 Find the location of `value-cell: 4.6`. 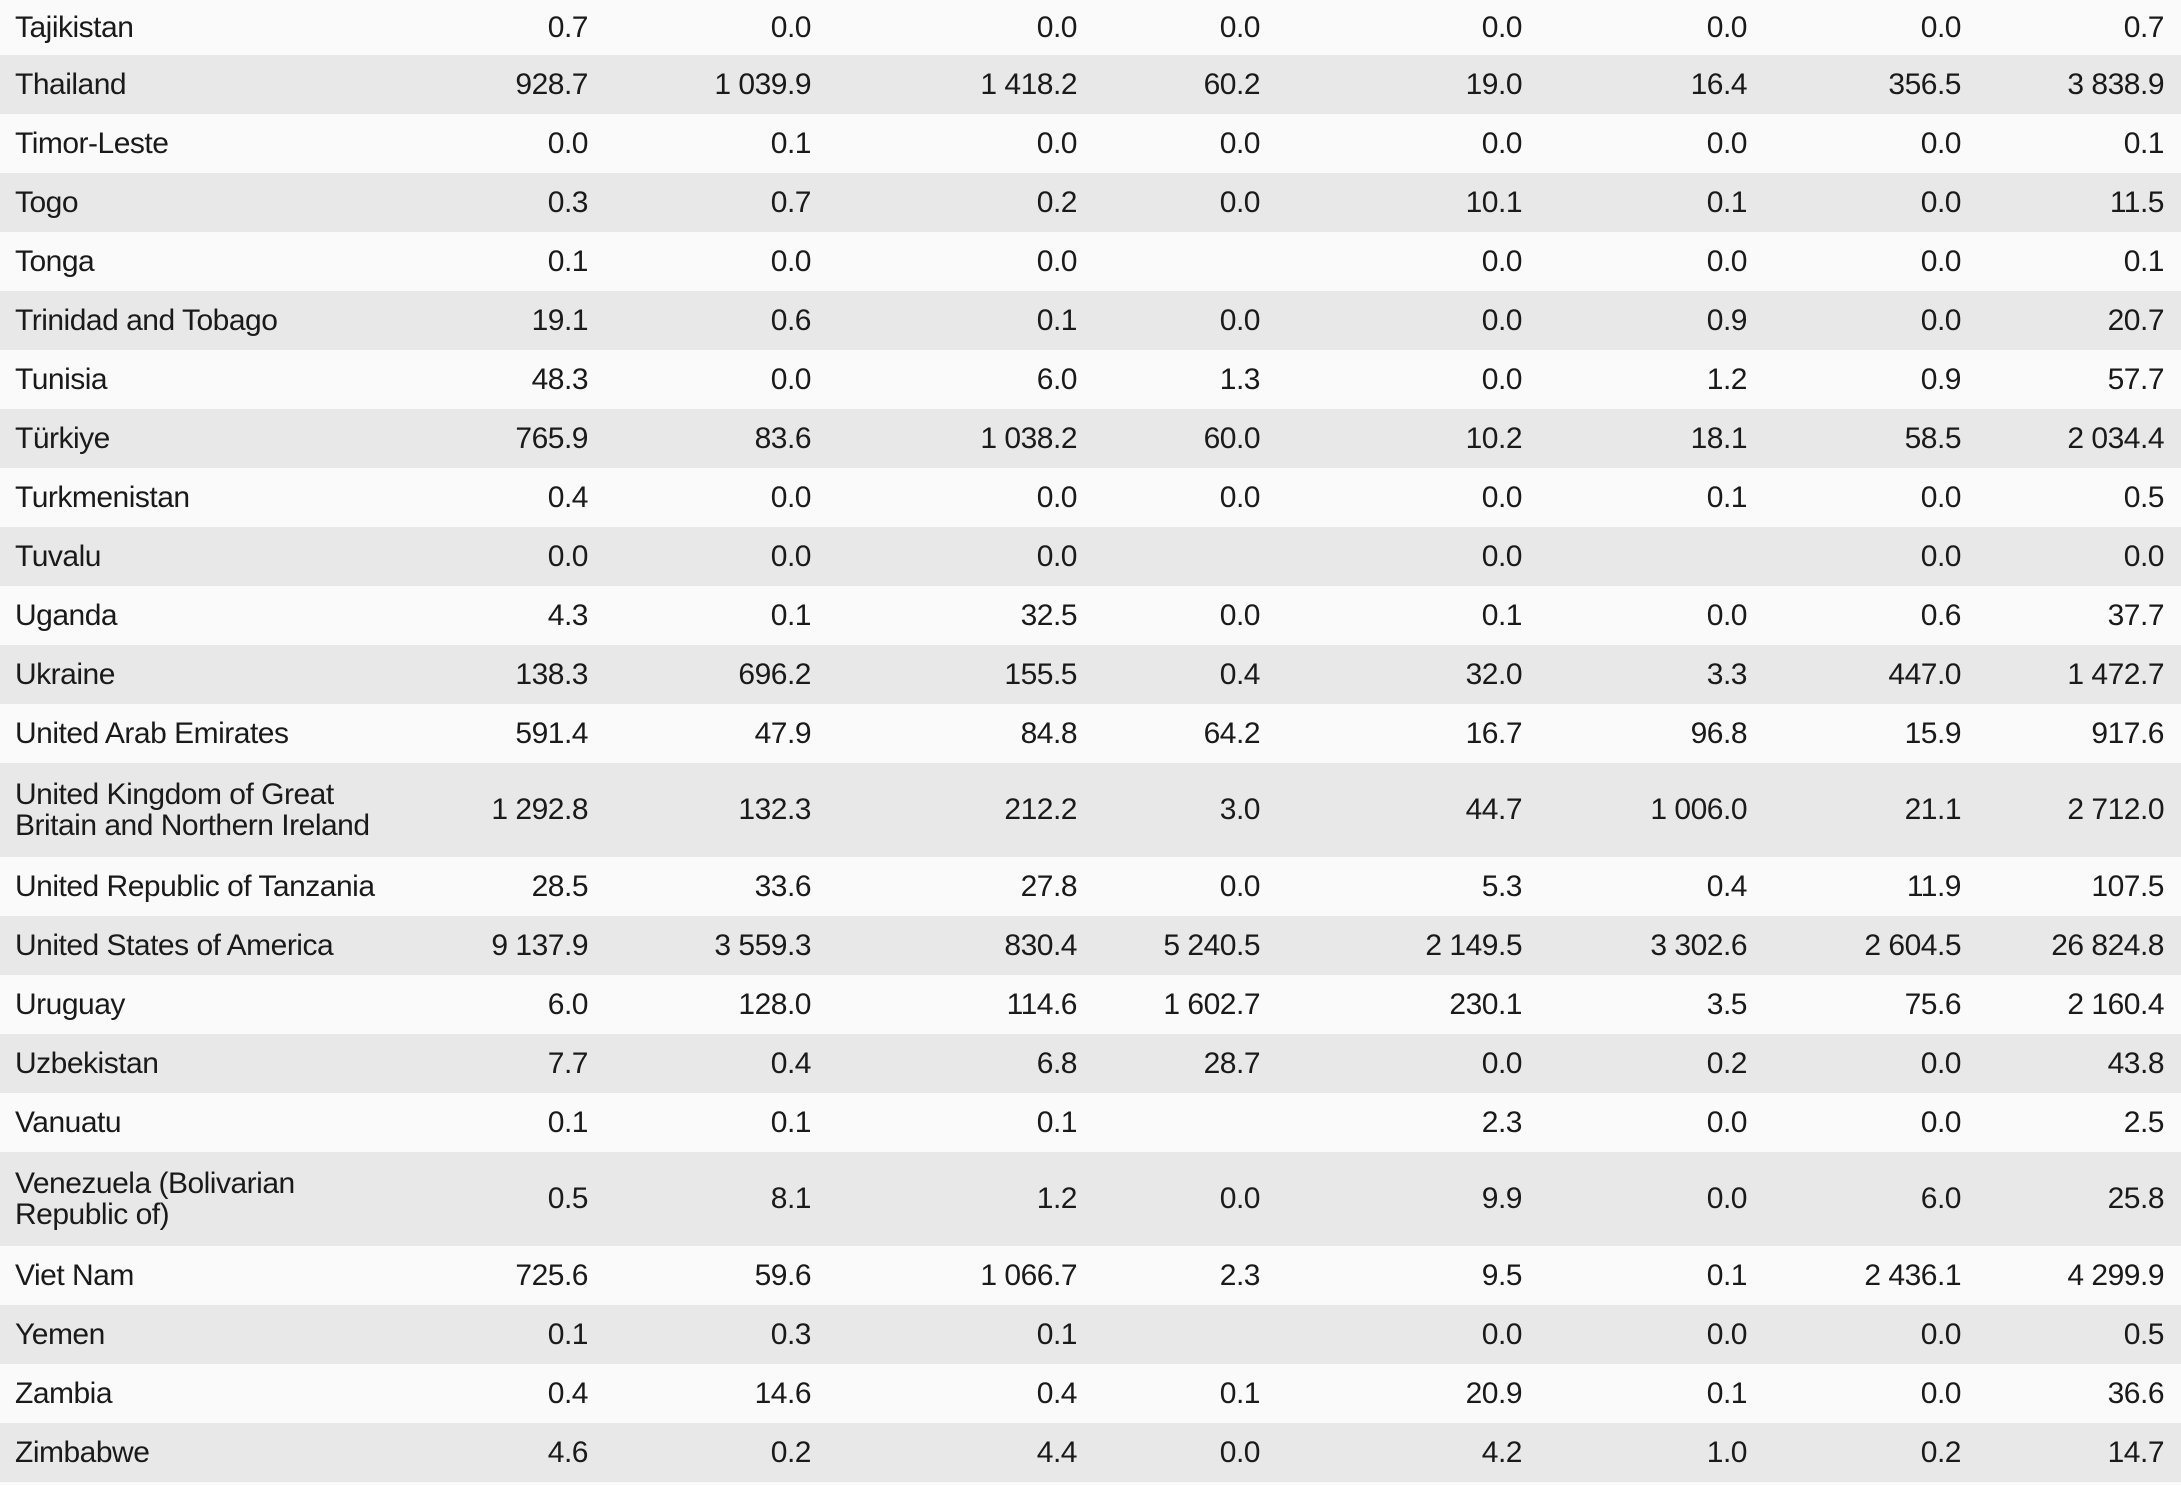

value-cell: 4.6 is located at coordinates (568, 1452).